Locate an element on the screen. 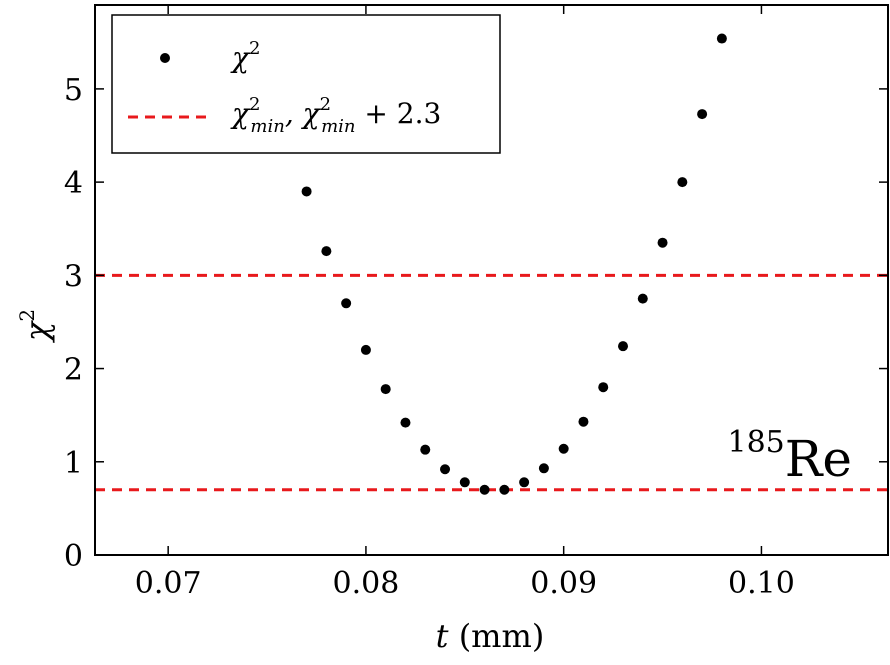 The image size is (890, 665). legend-entry-chi2-sup: 2 is located at coordinates (254, 48).